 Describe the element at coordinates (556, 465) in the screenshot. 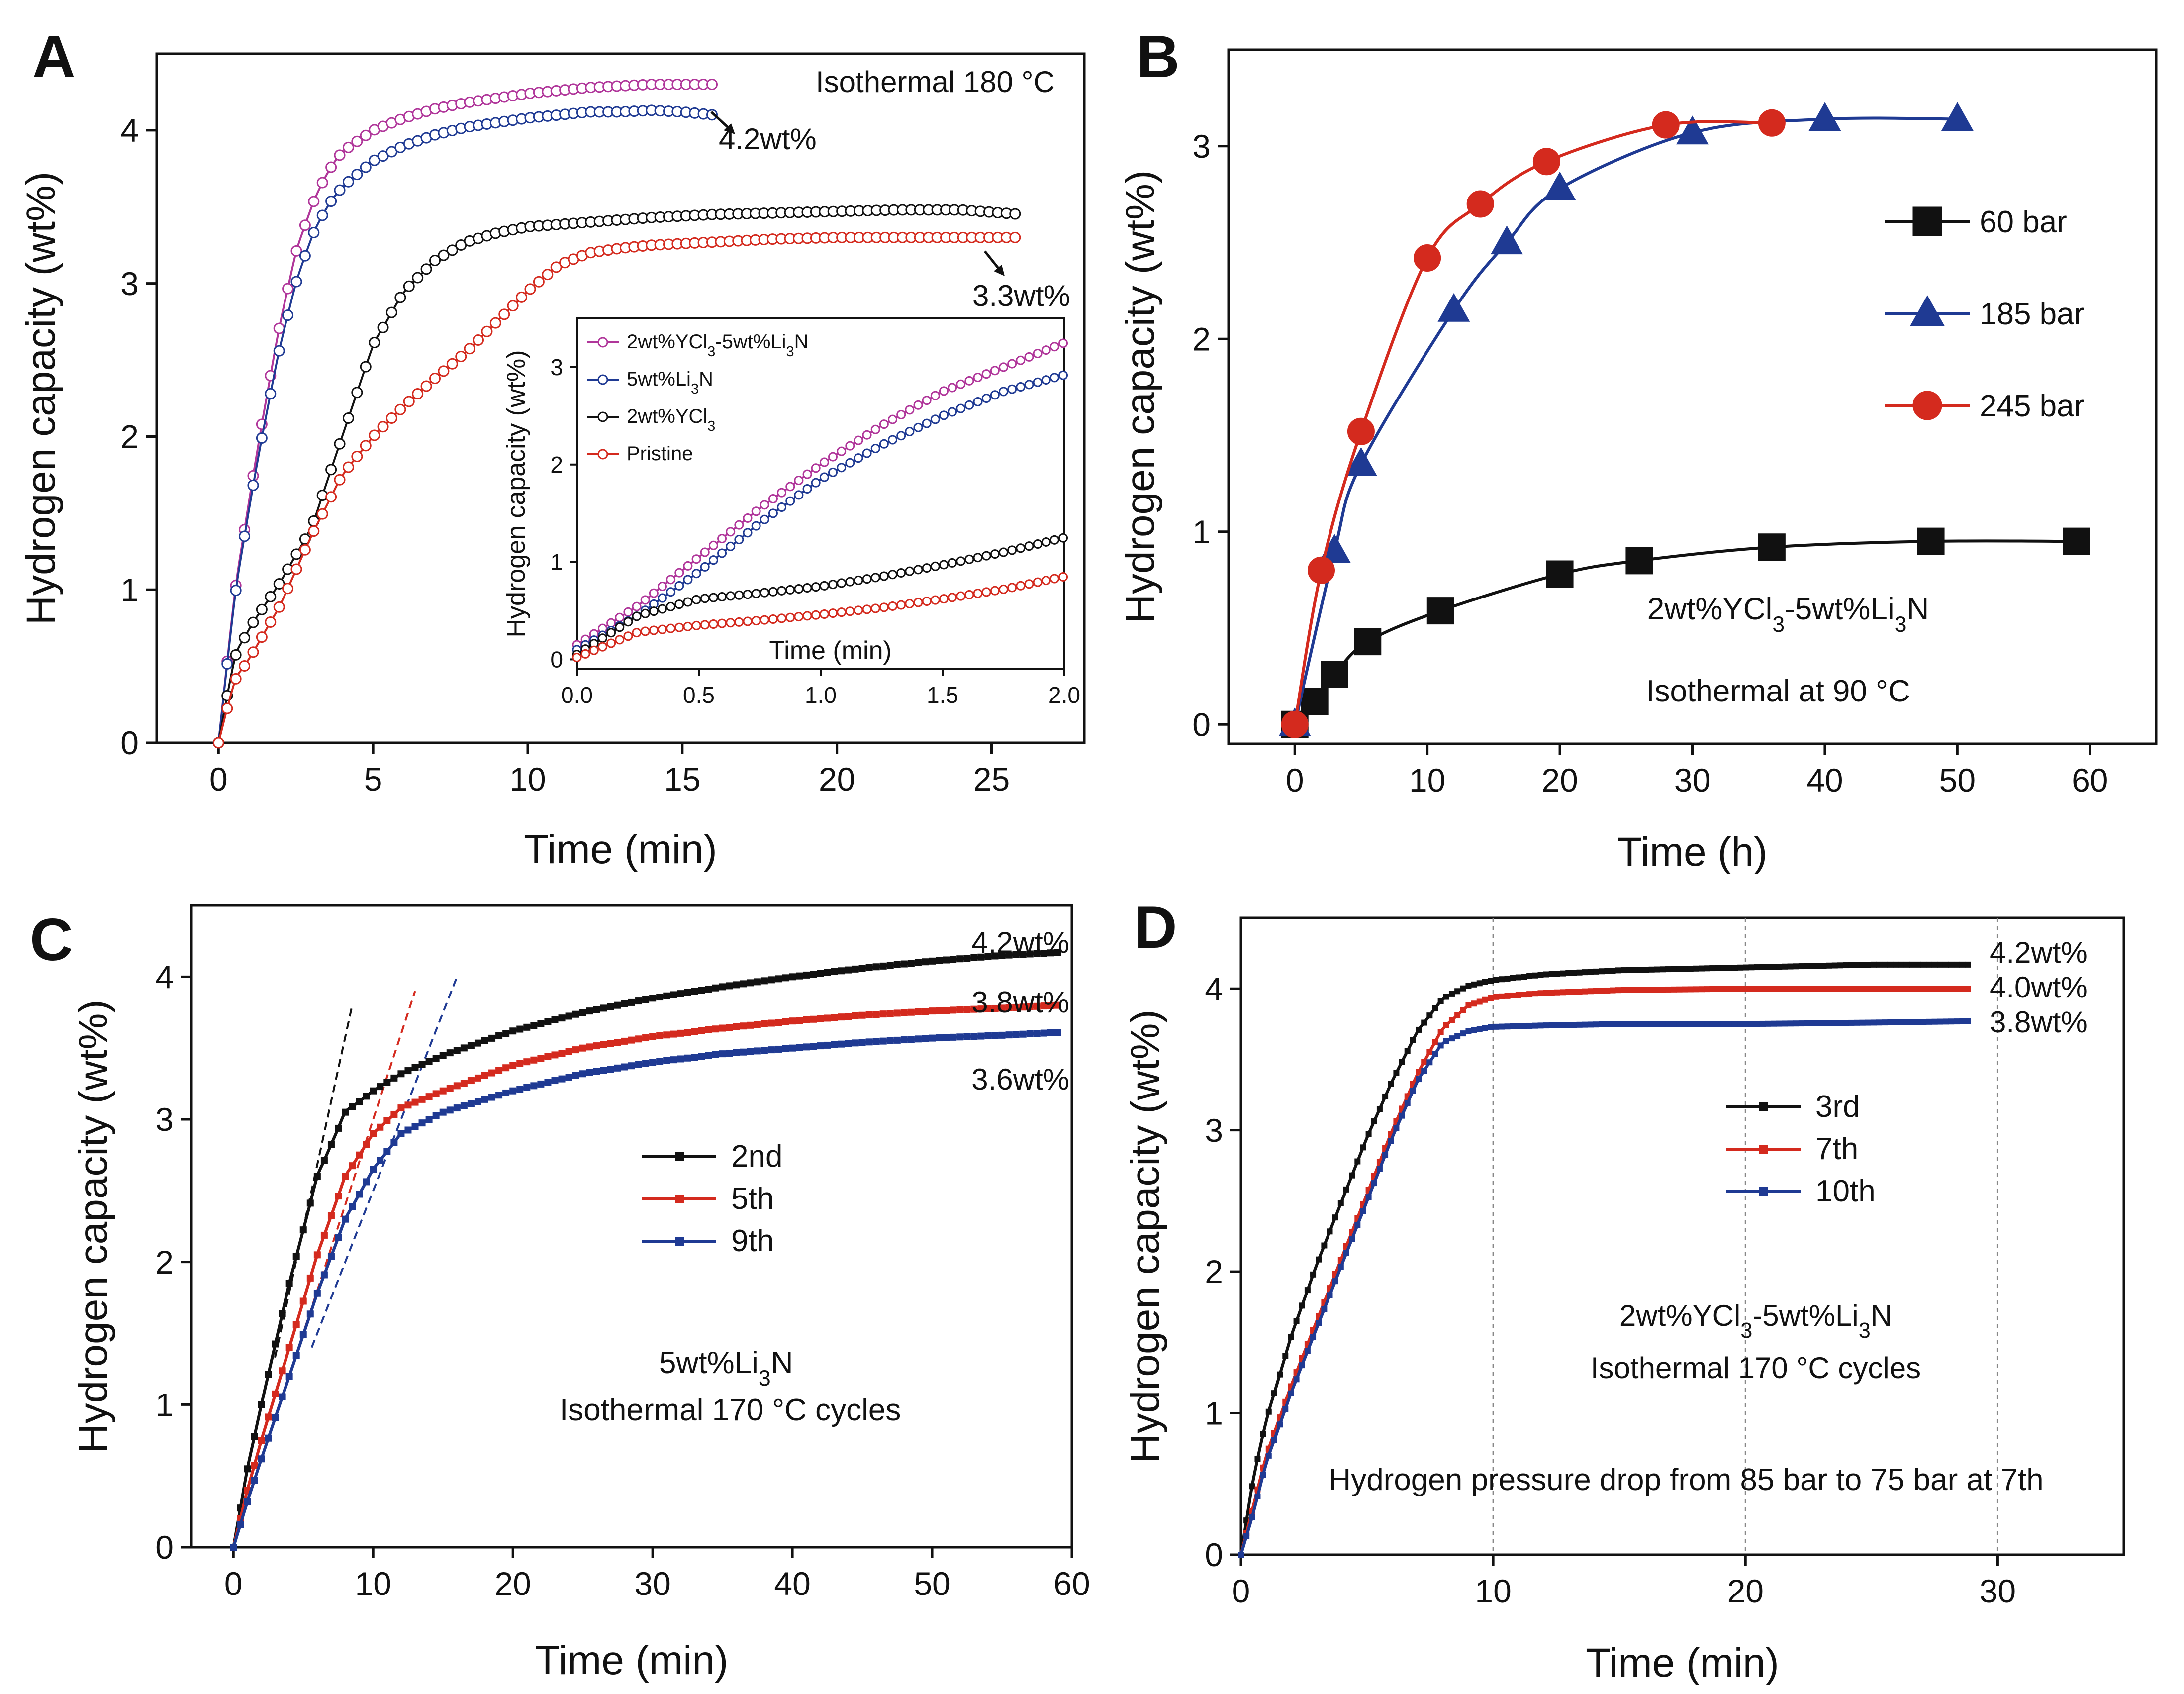

I see `y-tick-label: 2` at that location.